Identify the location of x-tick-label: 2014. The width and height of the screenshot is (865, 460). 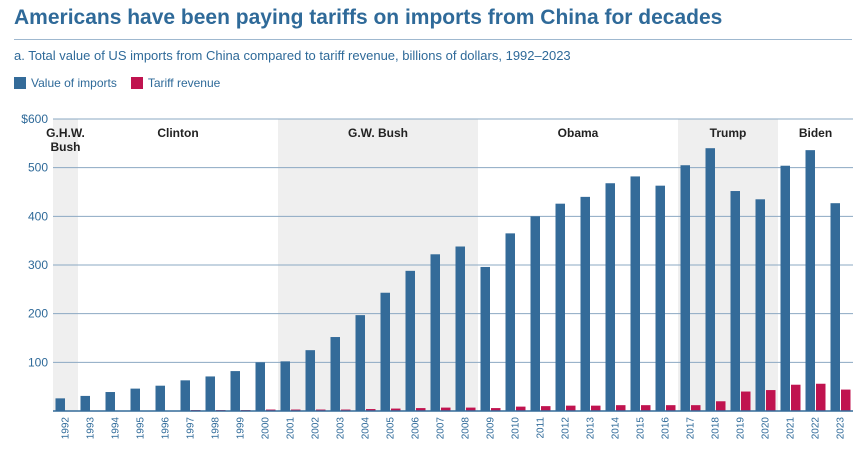
(616, 428).